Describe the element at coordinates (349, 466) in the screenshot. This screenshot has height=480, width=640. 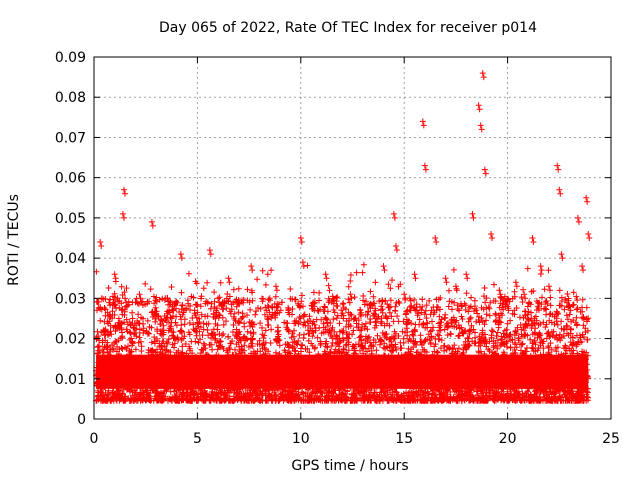
I see `x-axis-label: GPS time / hours` at that location.